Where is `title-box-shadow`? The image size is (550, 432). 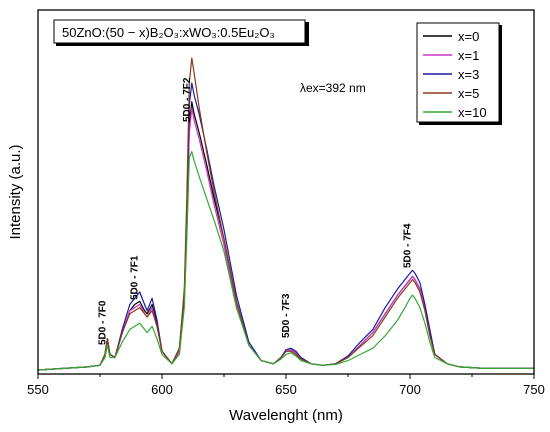
title-box-shadow is located at coordinates (307, 33).